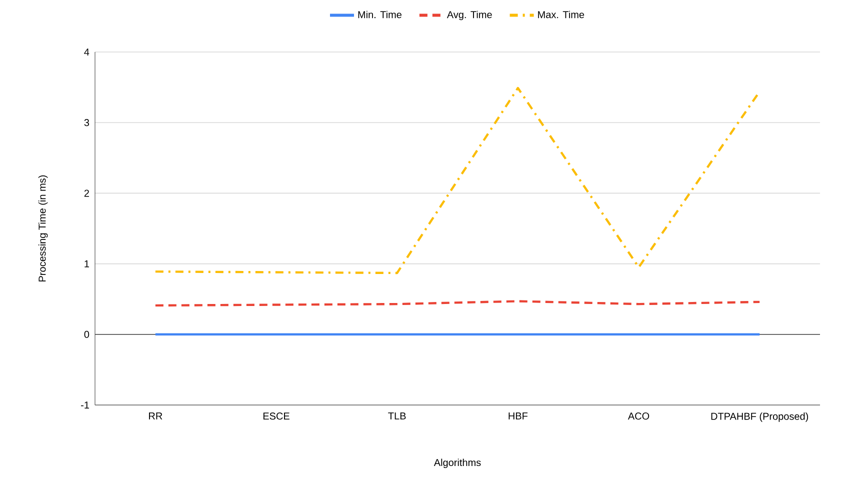 The image size is (859, 481). Describe the element at coordinates (155, 416) in the screenshot. I see `x-tick-label: RR` at that location.